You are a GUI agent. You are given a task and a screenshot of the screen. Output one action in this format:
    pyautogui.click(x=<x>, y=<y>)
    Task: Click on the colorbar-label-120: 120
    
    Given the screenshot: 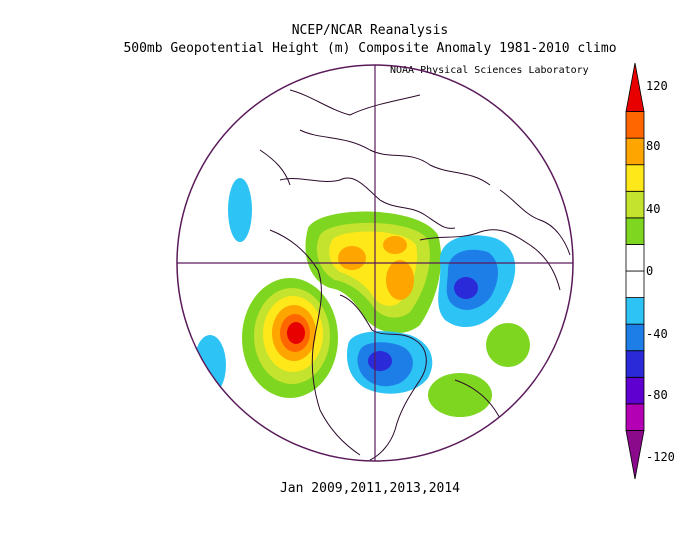 What is the action you would take?
    pyautogui.click(x=657, y=86)
    